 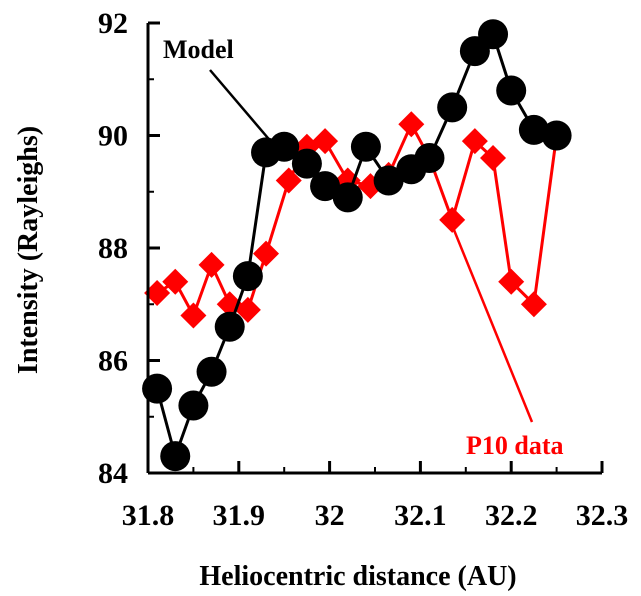 What do you see at coordinates (113, 473) in the screenshot?
I see `y-tick-label: 84` at bounding box center [113, 473].